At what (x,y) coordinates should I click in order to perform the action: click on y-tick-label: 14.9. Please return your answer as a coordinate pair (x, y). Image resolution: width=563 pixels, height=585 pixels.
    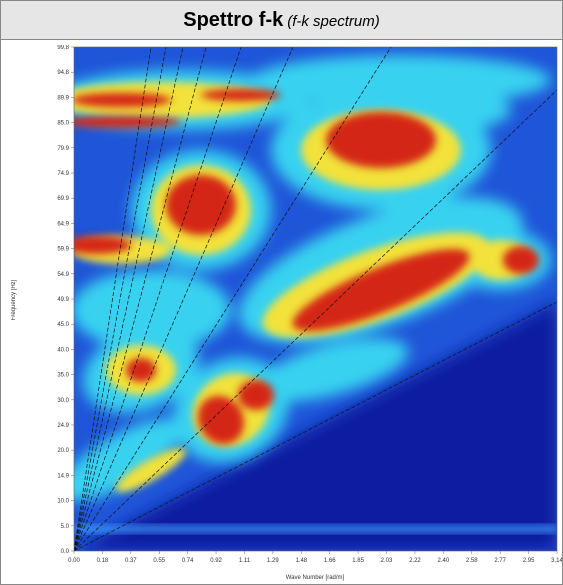
    Looking at the image, I should click on (63, 476).